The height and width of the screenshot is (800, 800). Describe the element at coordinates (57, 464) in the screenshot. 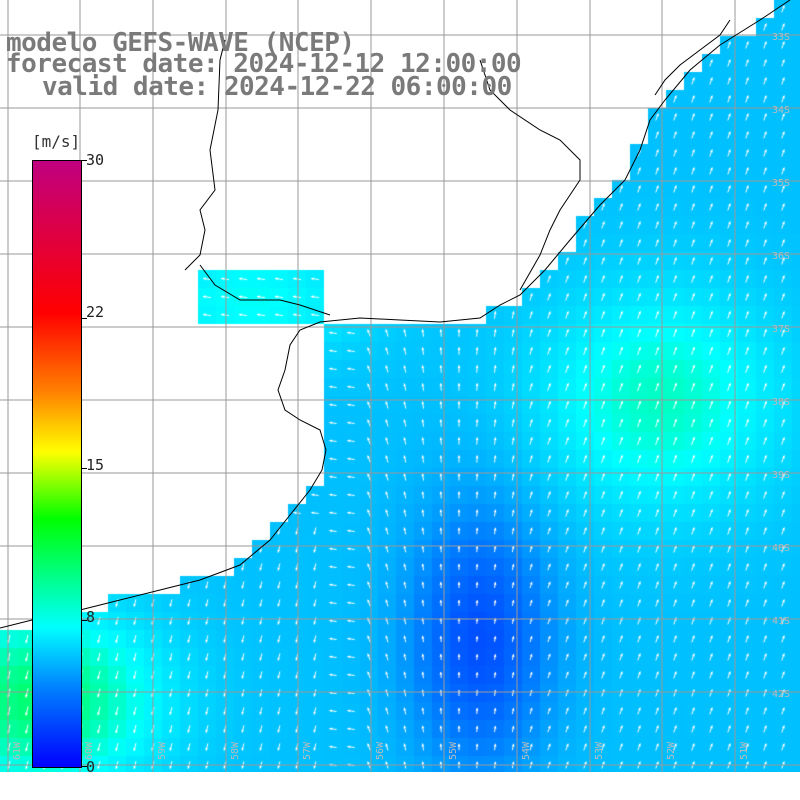

I see `colorbar` at that location.